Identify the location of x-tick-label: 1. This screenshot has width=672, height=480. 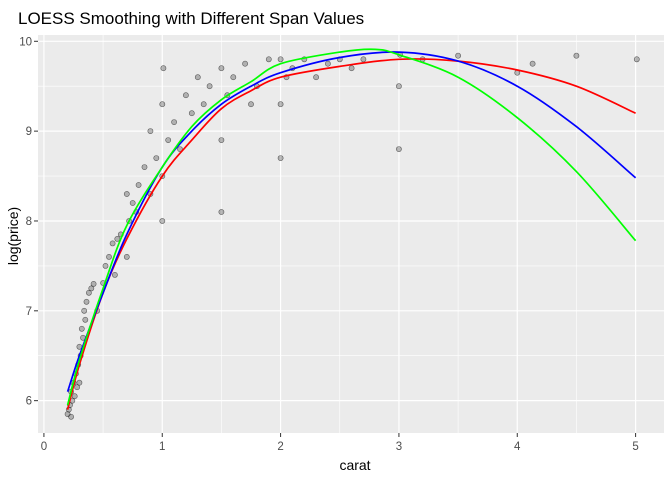
(162, 447).